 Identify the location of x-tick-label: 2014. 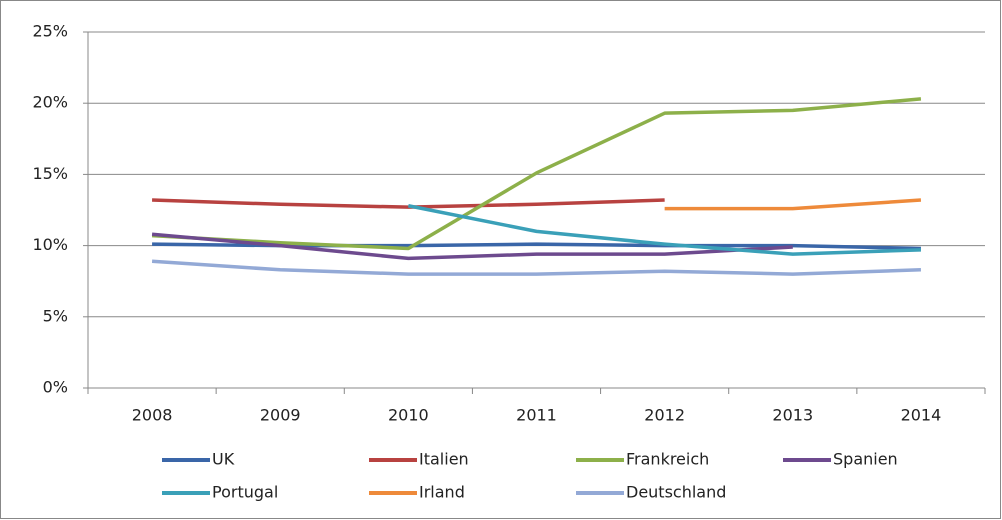
(921, 415).